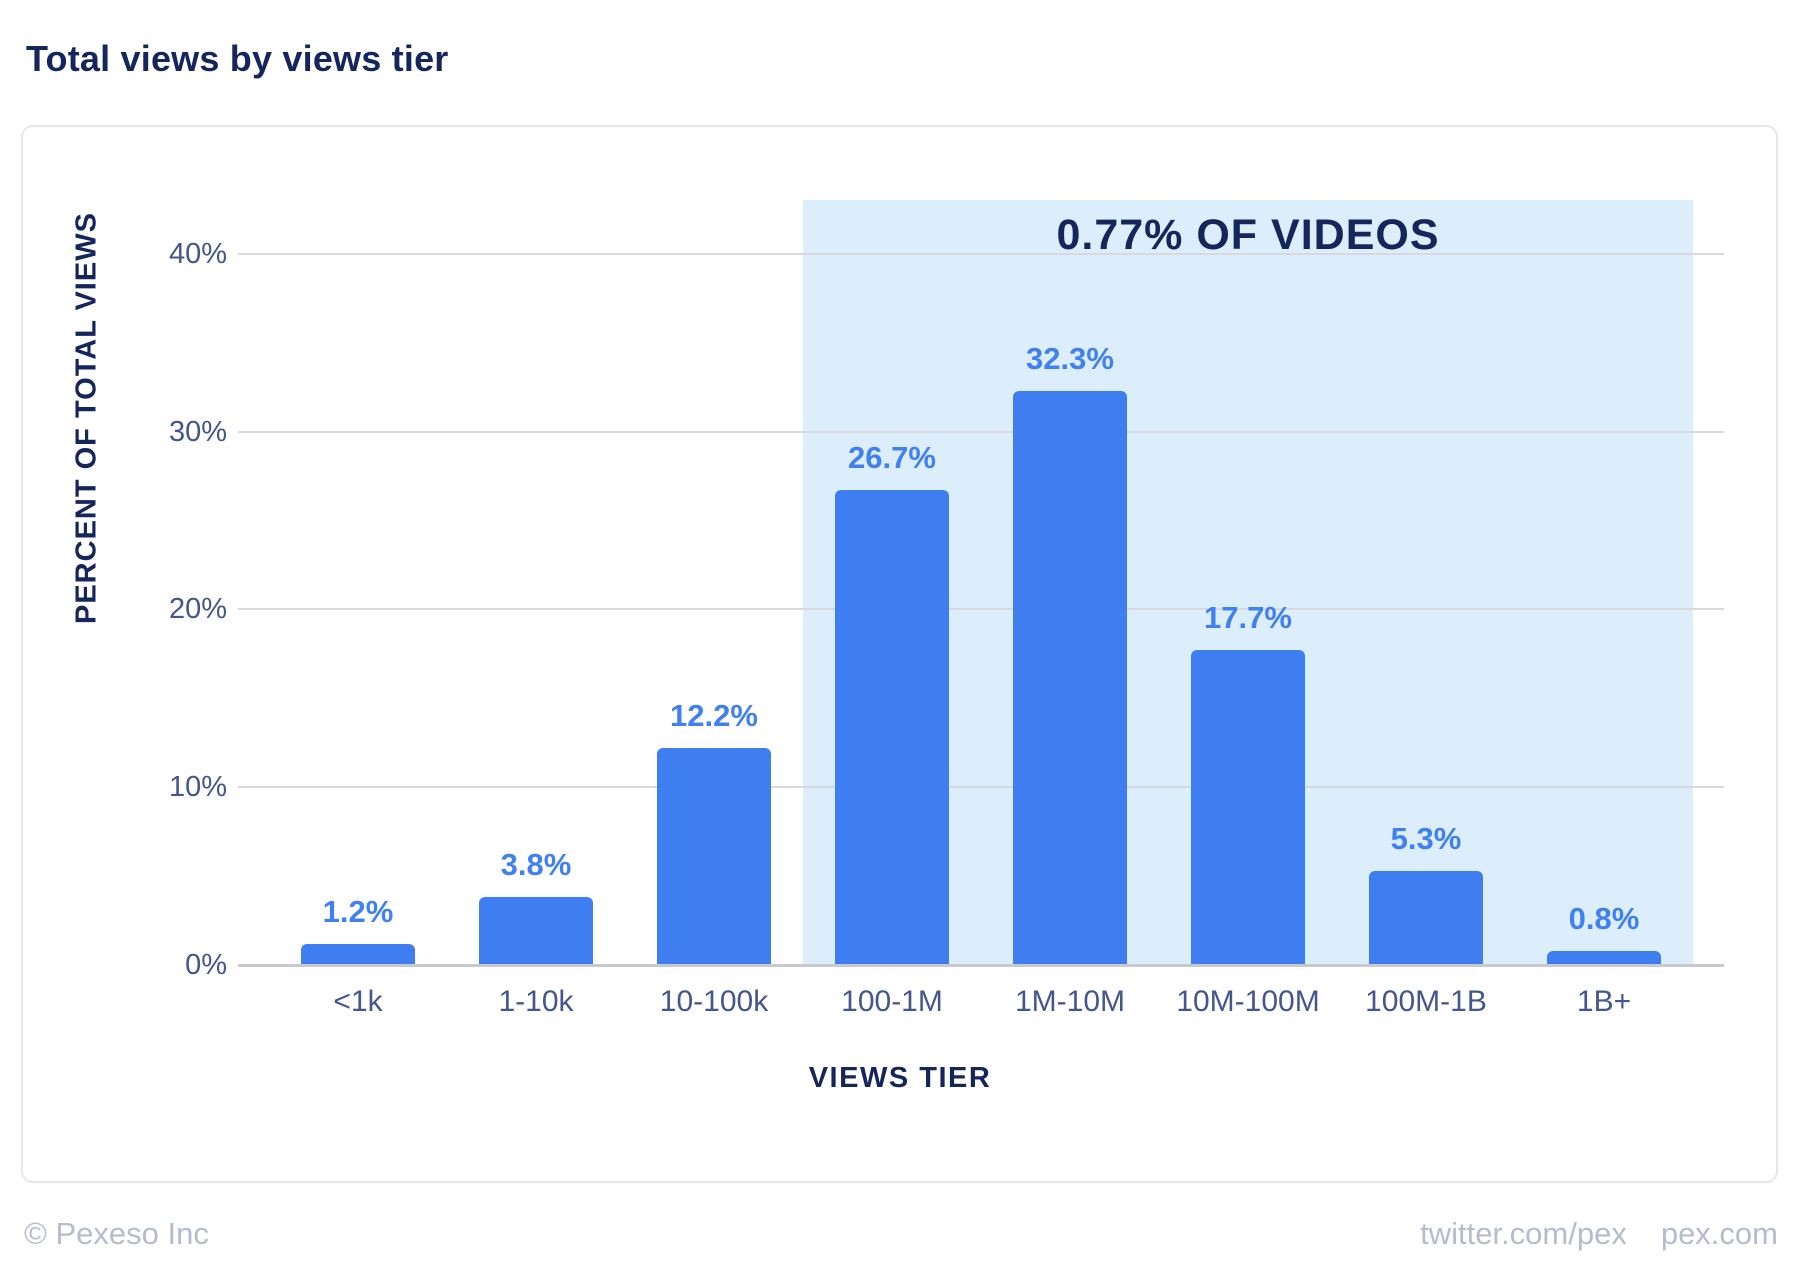  I want to click on bar-value-label: 3.8%, so click(536, 864).